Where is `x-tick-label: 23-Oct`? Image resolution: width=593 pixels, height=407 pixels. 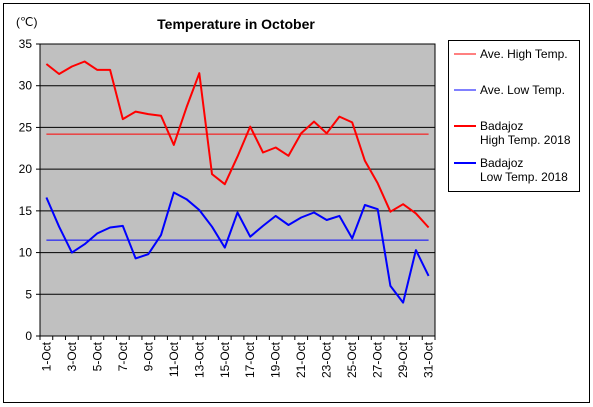
x-tick-label: 23-Oct is located at coordinates (327, 359).